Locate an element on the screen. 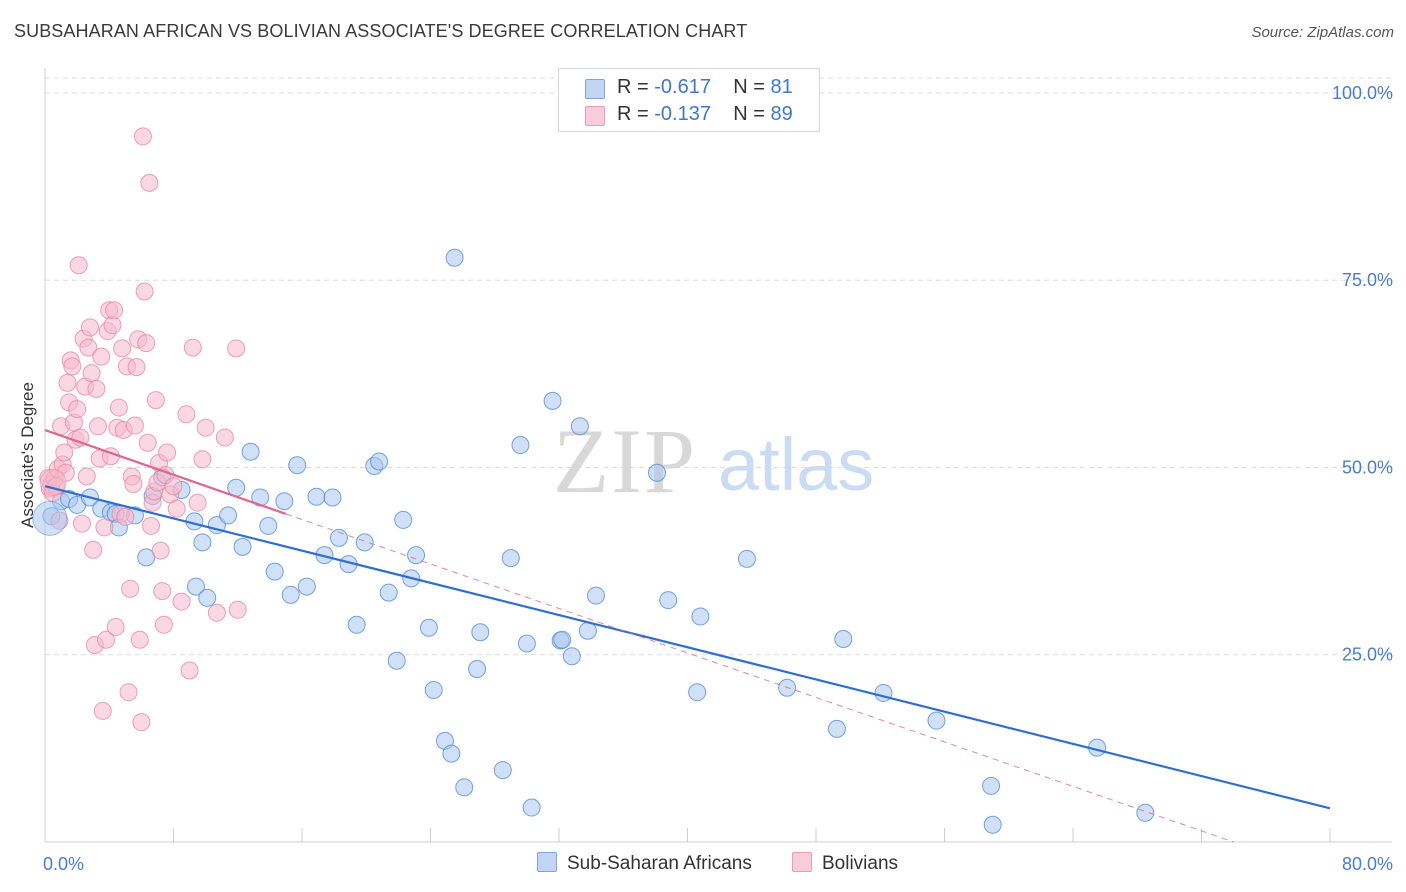 This screenshot has width=1406, height=892. y-tick-label: 100.0% is located at coordinates (1362, 93).